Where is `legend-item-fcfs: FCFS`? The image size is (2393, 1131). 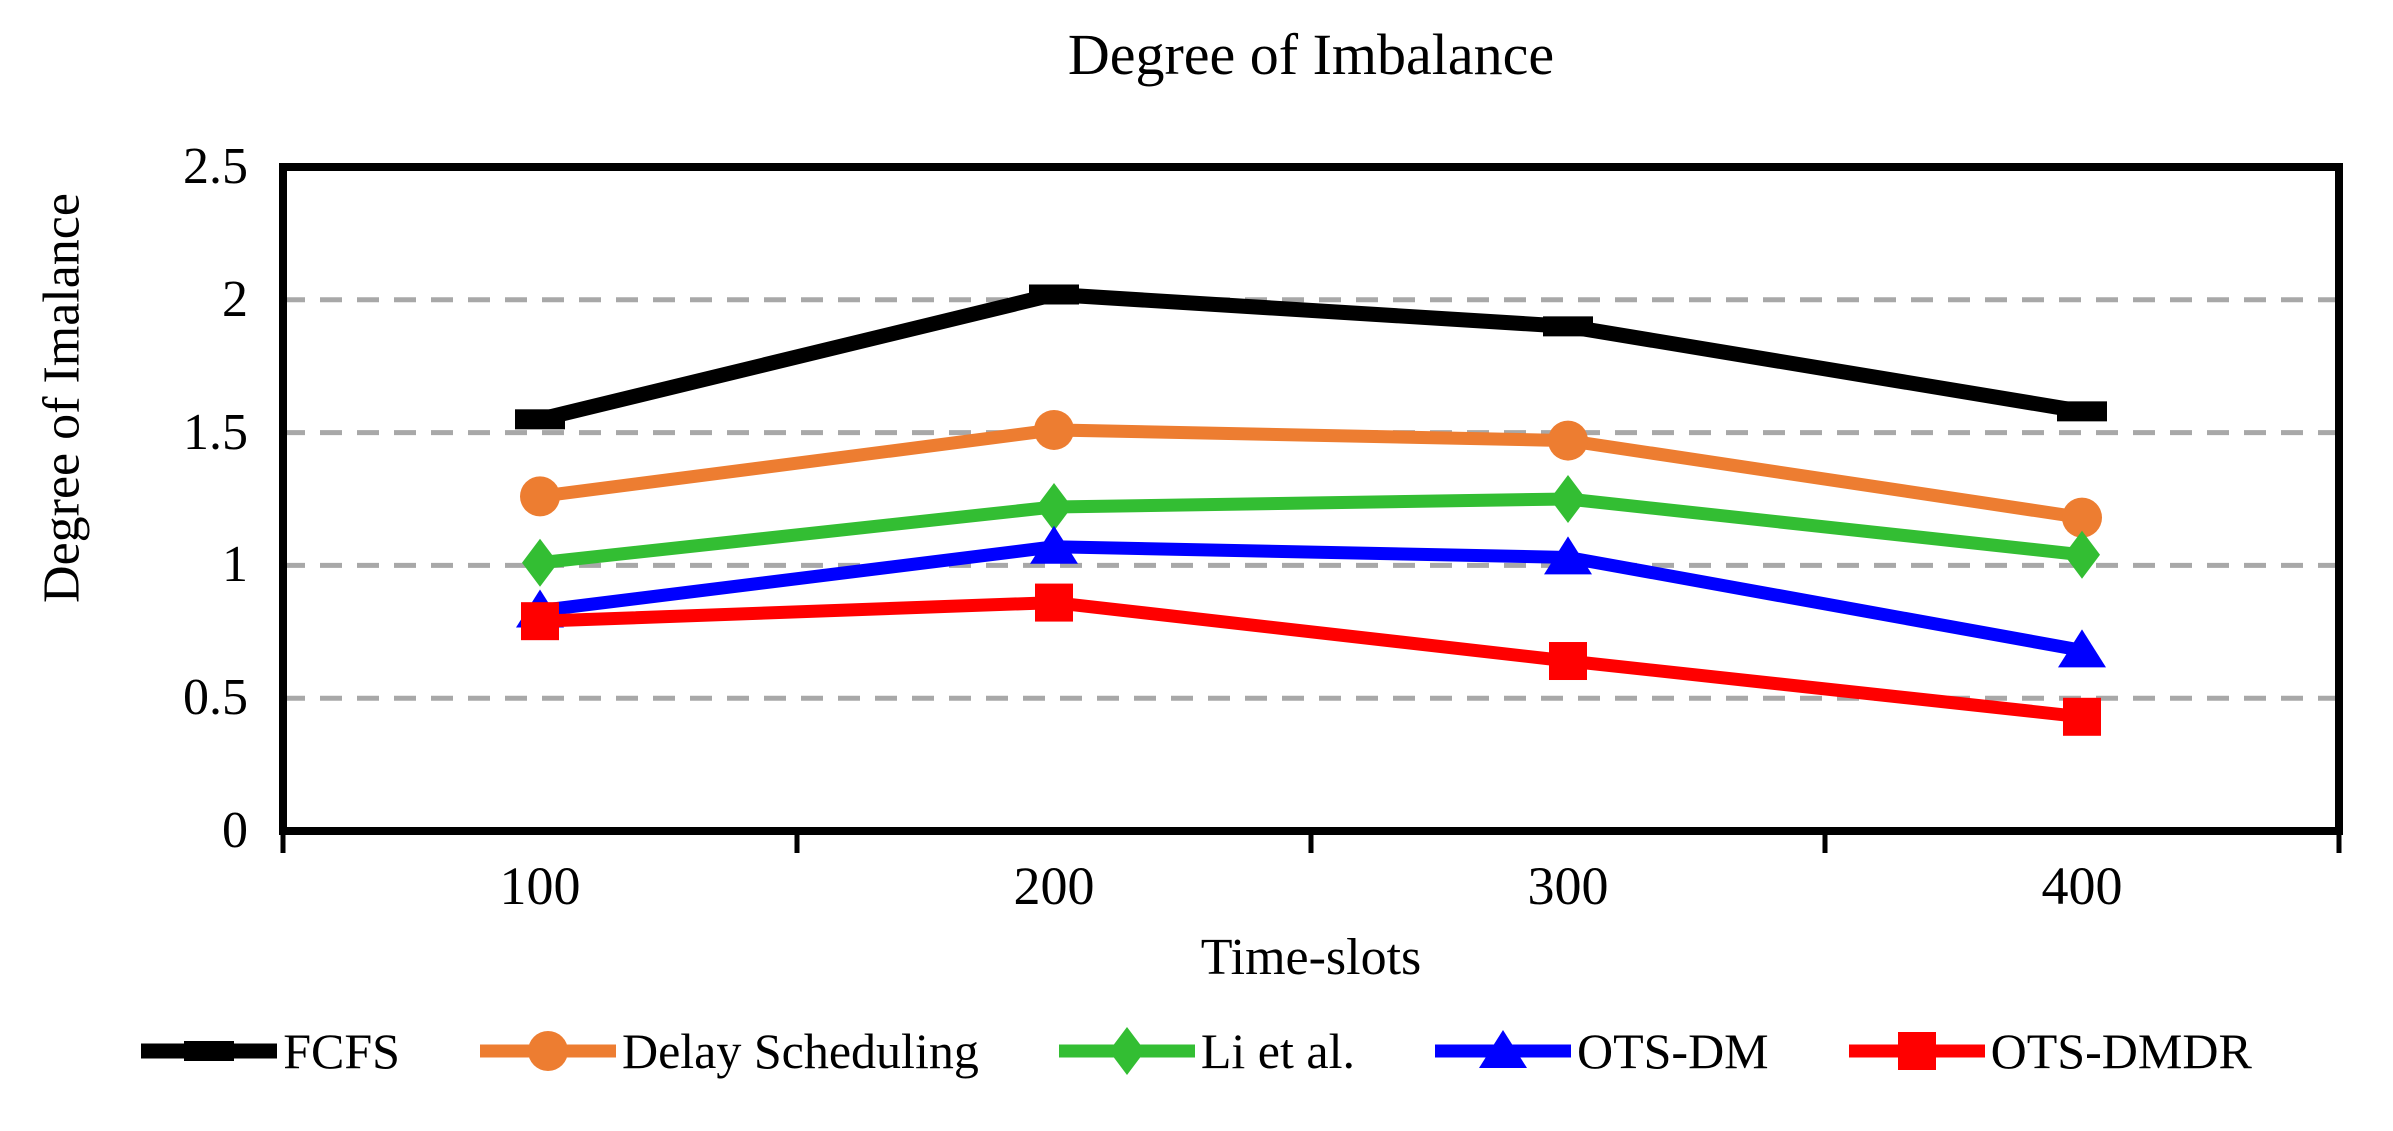 legend-item-fcfs: FCFS is located at coordinates (270, 1051).